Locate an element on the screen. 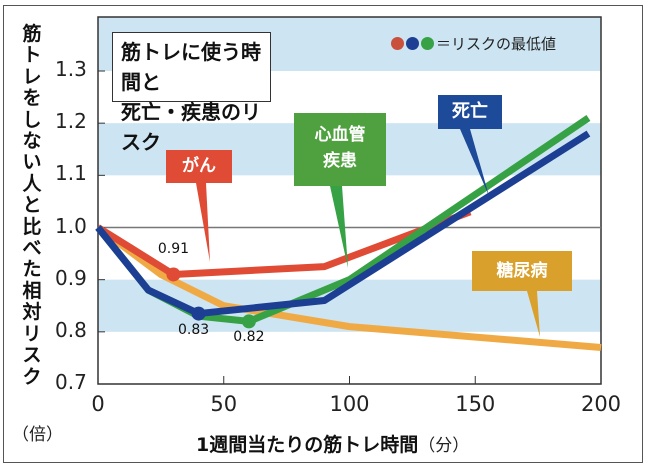  y-axis-title-char: た is located at coordinates (32, 269).